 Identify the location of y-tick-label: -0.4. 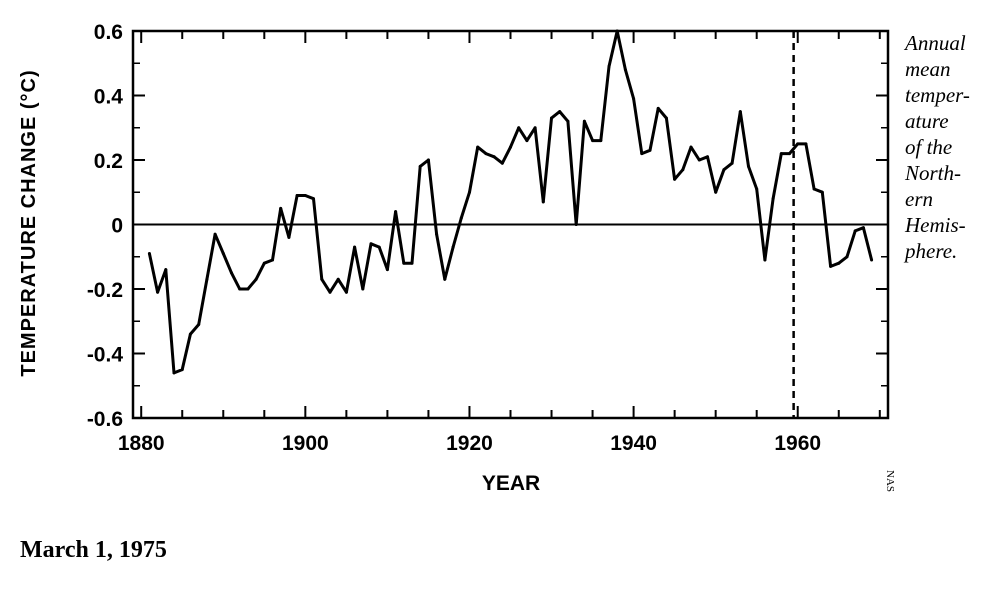
(105, 355).